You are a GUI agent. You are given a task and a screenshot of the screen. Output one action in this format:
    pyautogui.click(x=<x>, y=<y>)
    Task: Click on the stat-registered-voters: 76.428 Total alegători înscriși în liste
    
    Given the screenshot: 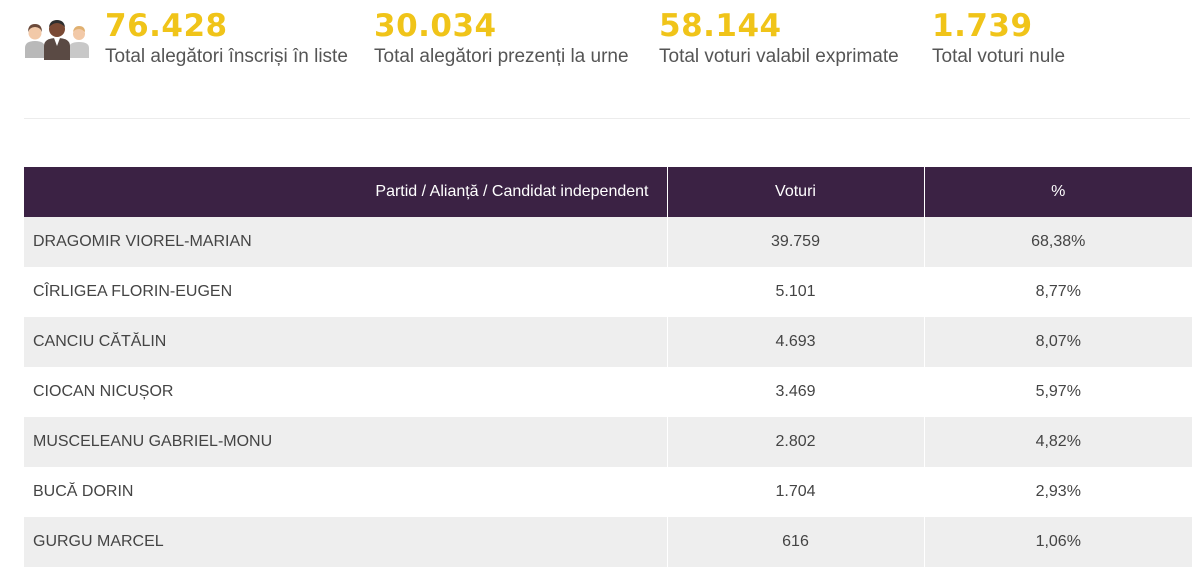 What is the action you would take?
    pyautogui.click(x=226, y=38)
    